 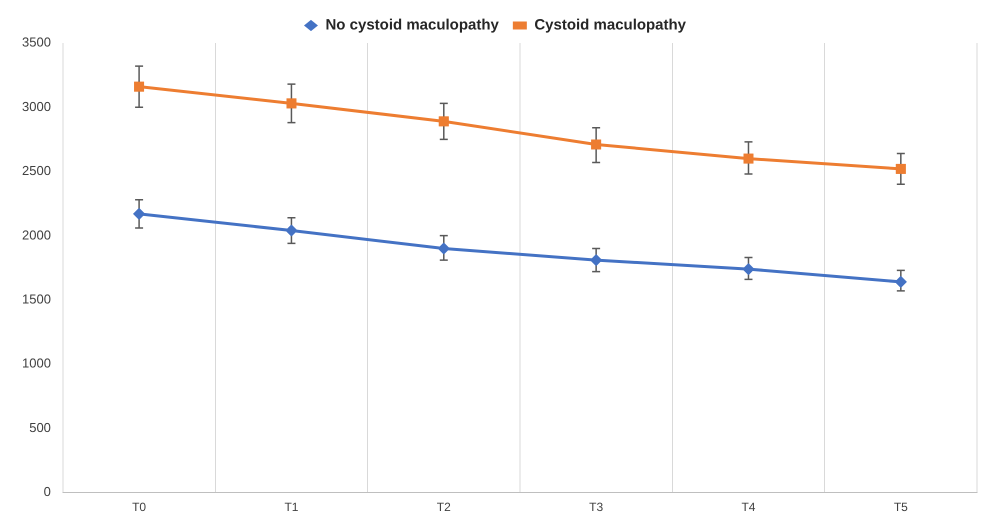 I want to click on y-tick-label: 500, so click(x=40, y=427).